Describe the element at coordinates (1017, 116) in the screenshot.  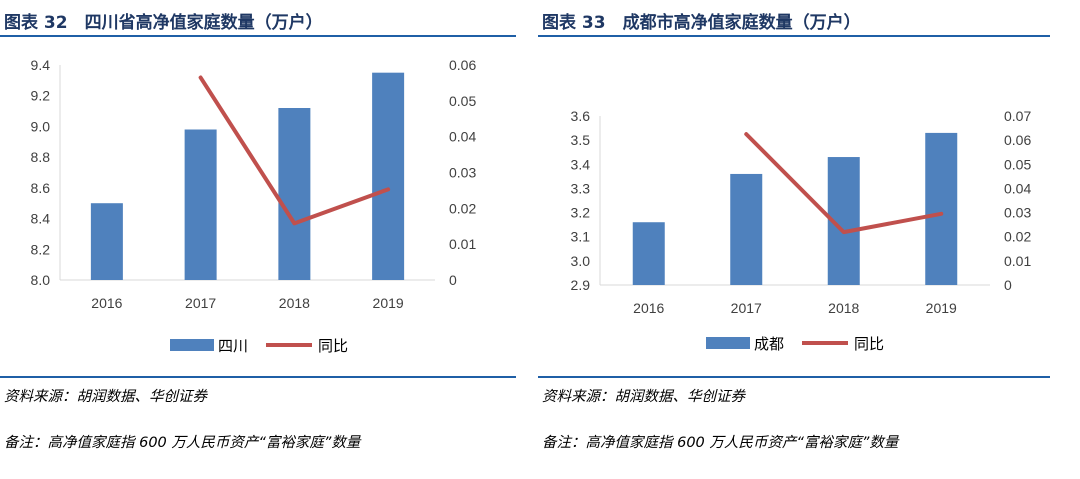
I see `y-right-tick-label: 0.07` at that location.